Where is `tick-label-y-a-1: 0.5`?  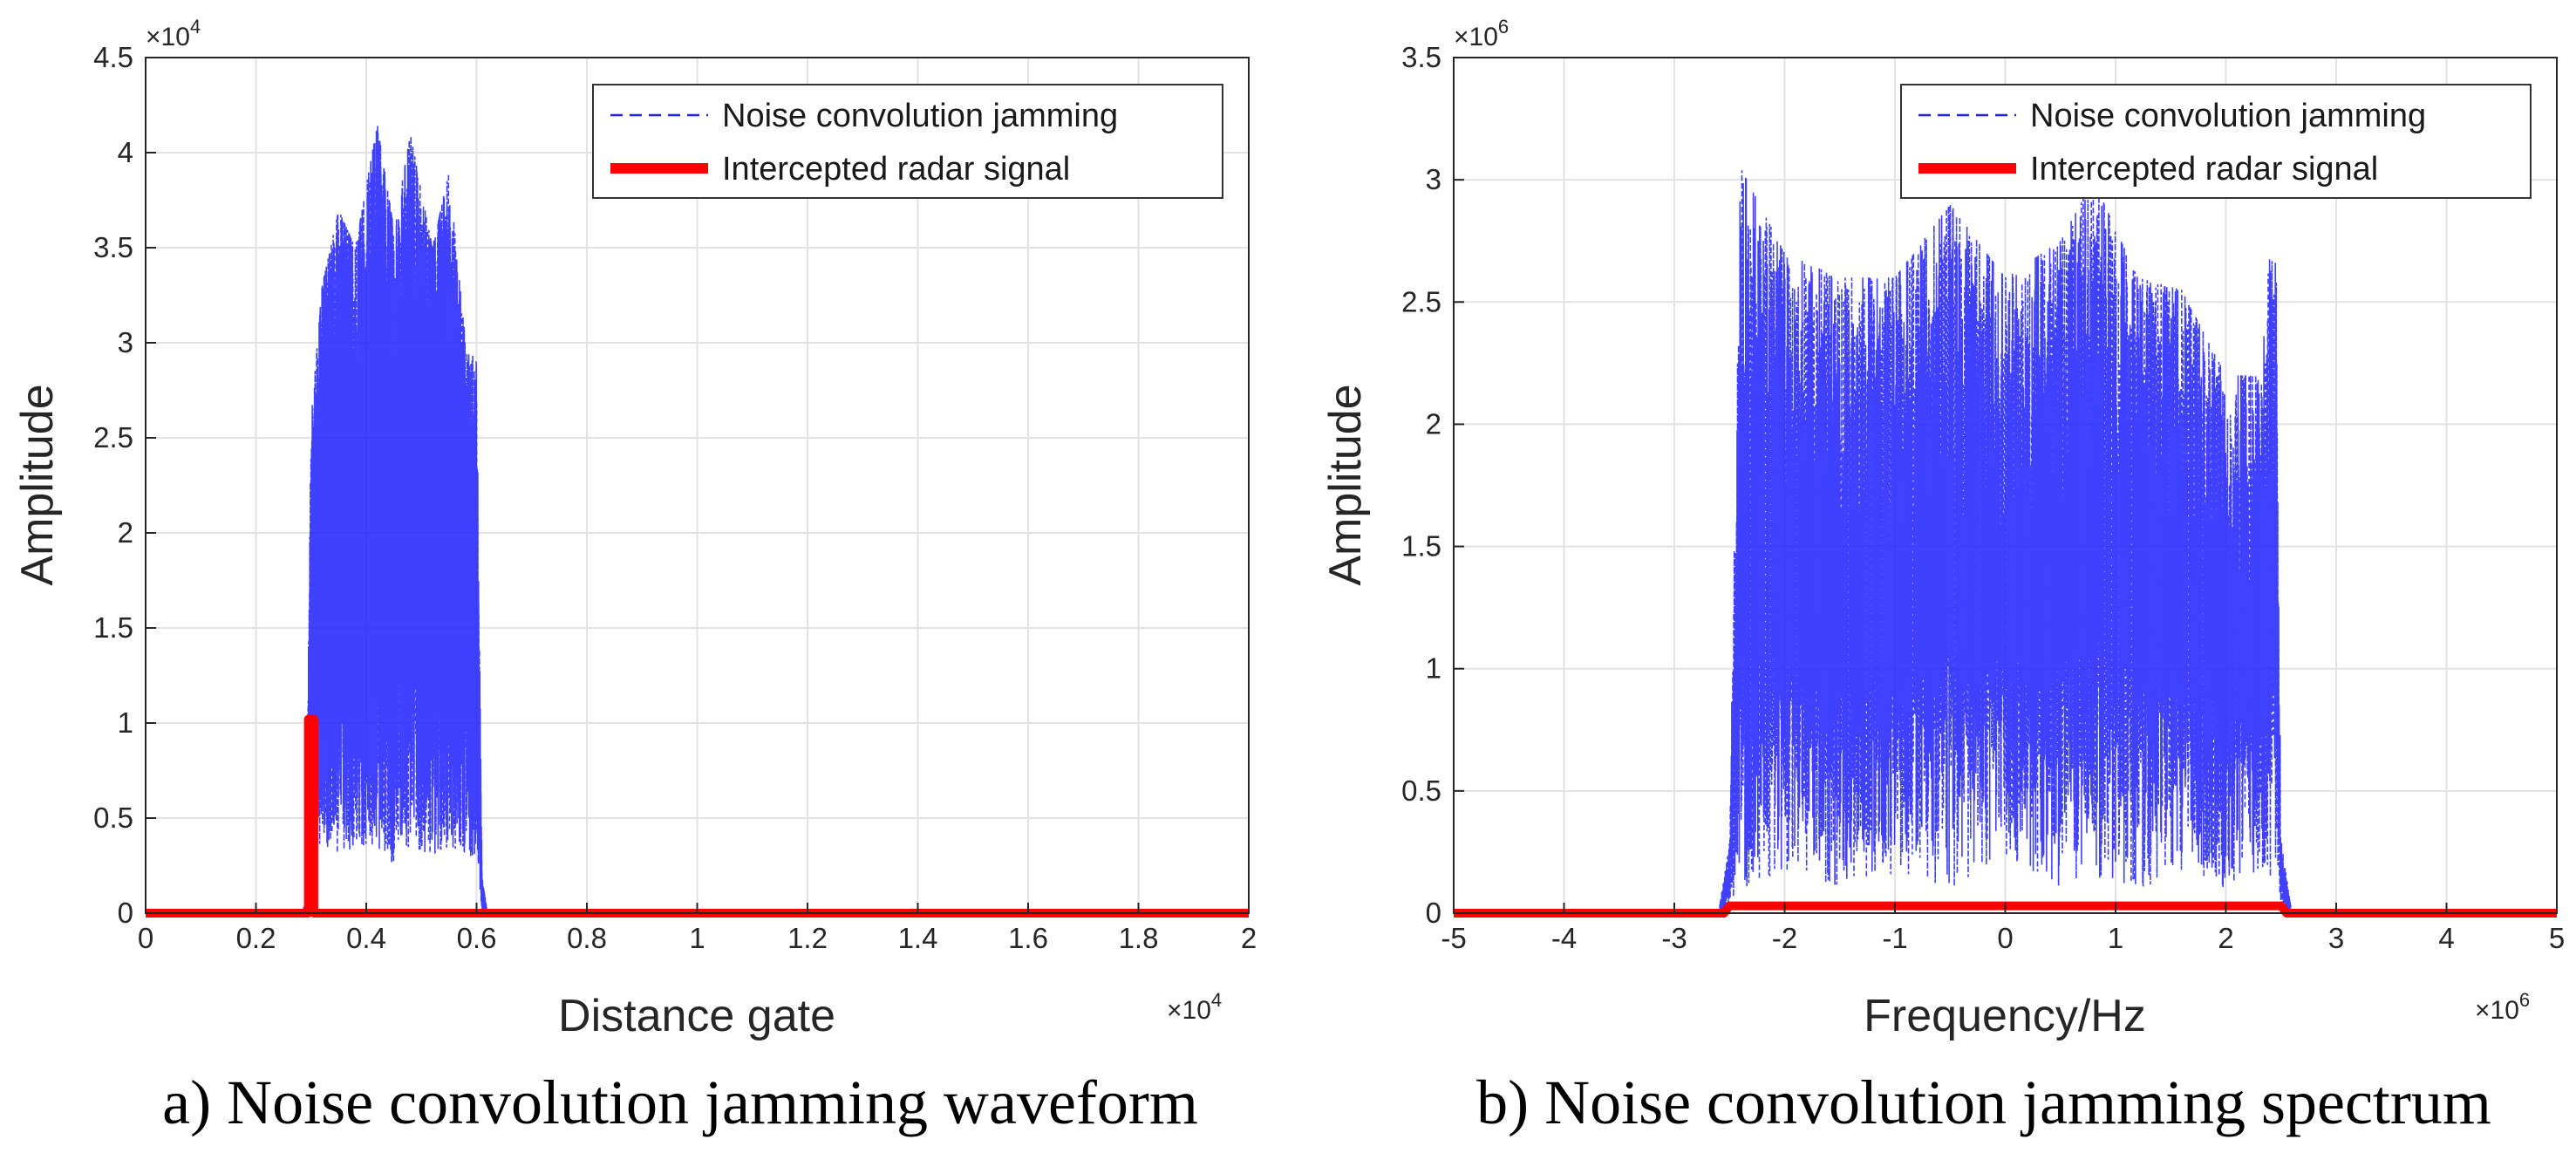
tick-label-y-a-1: 0.5 is located at coordinates (113, 818).